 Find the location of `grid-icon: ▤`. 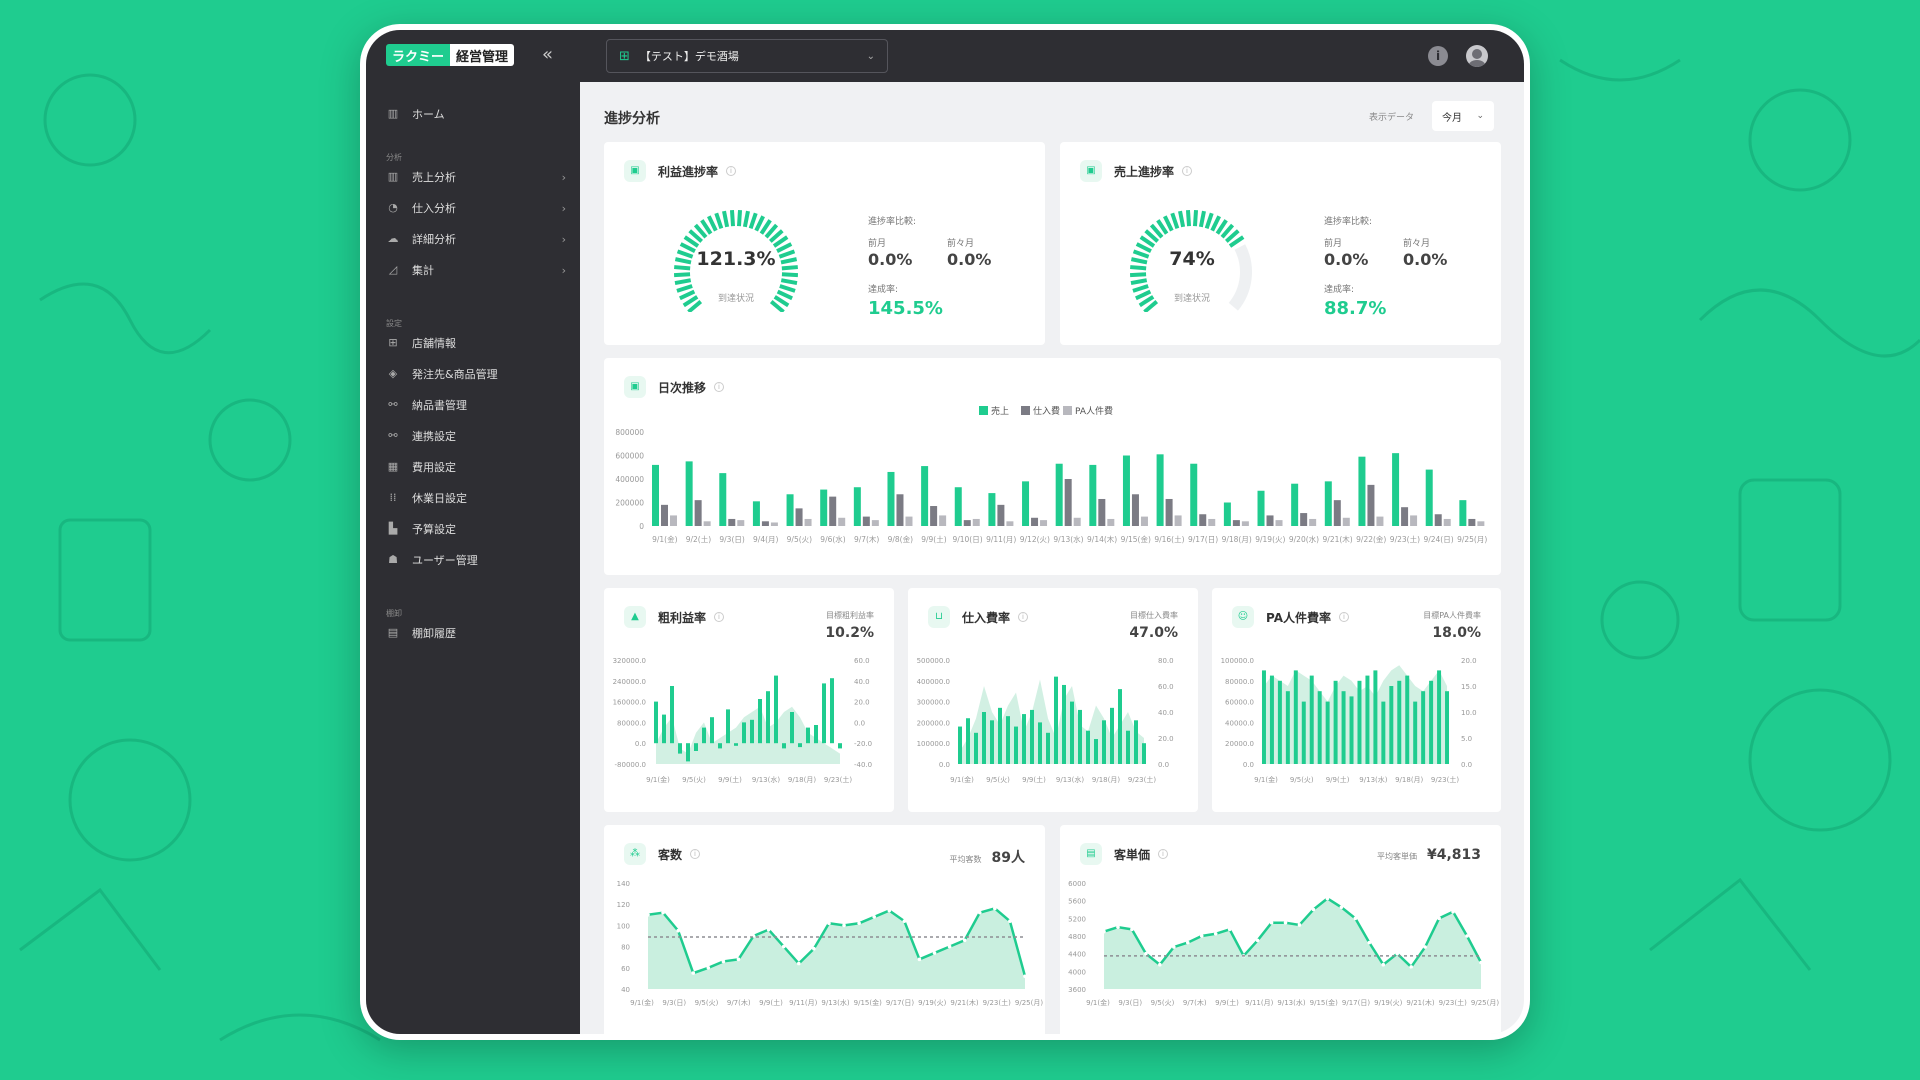

grid-icon: ▤ is located at coordinates (393, 632).